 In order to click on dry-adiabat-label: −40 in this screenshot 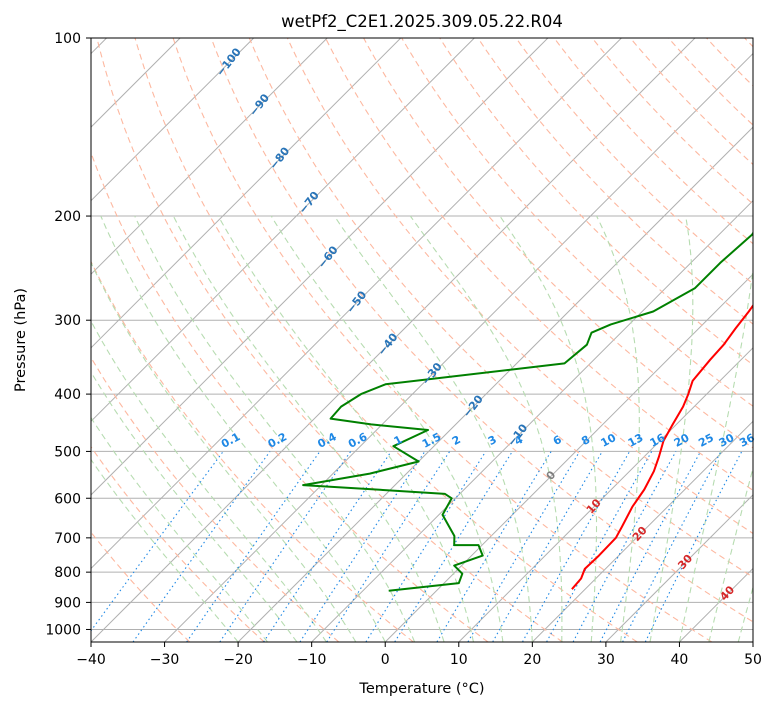, I will do `click(388, 344)`.